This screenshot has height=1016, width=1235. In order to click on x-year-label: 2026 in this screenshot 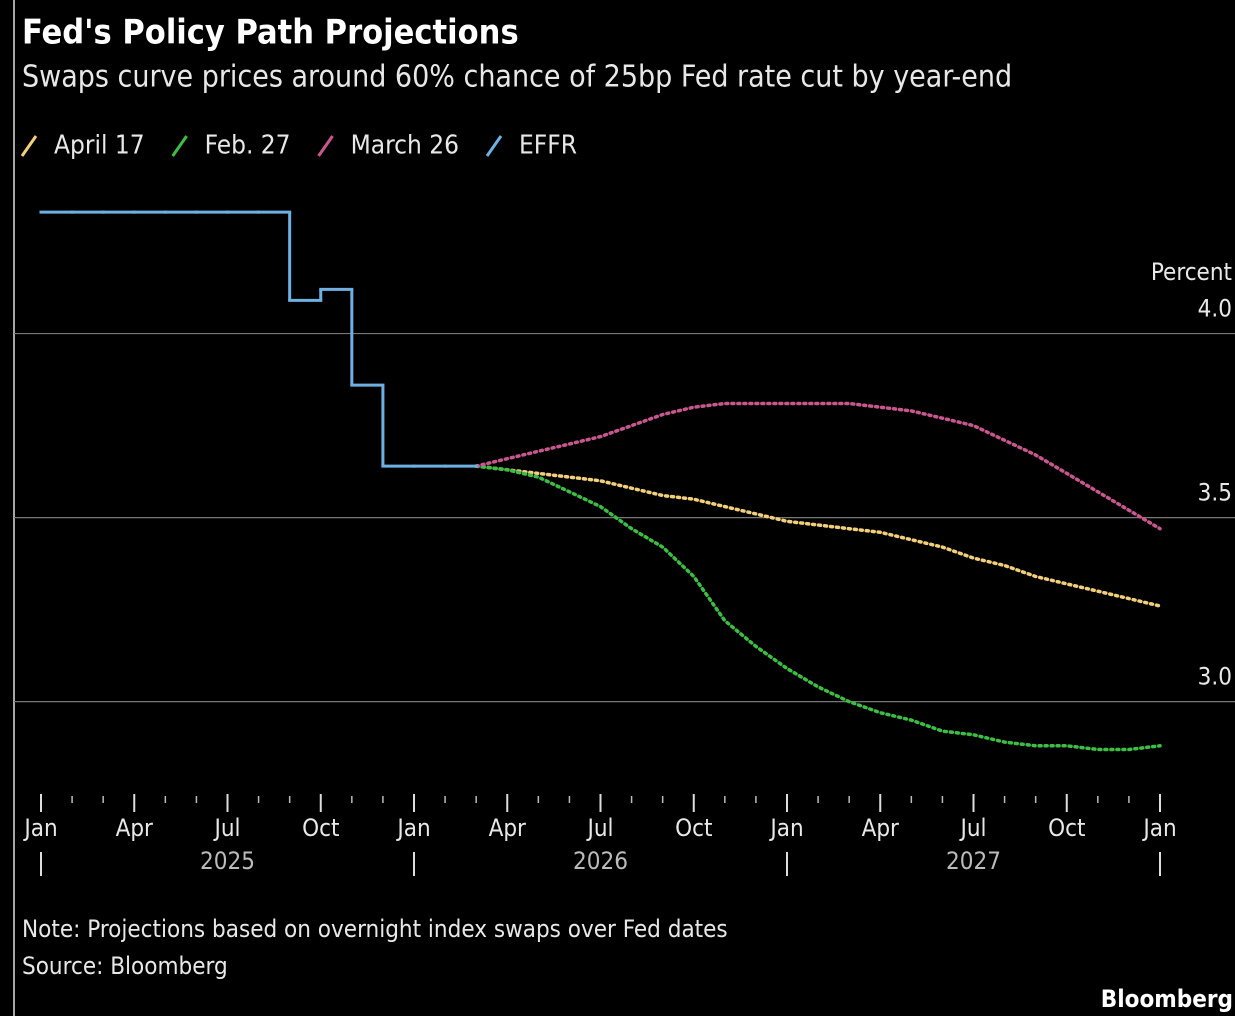, I will do `click(600, 861)`.